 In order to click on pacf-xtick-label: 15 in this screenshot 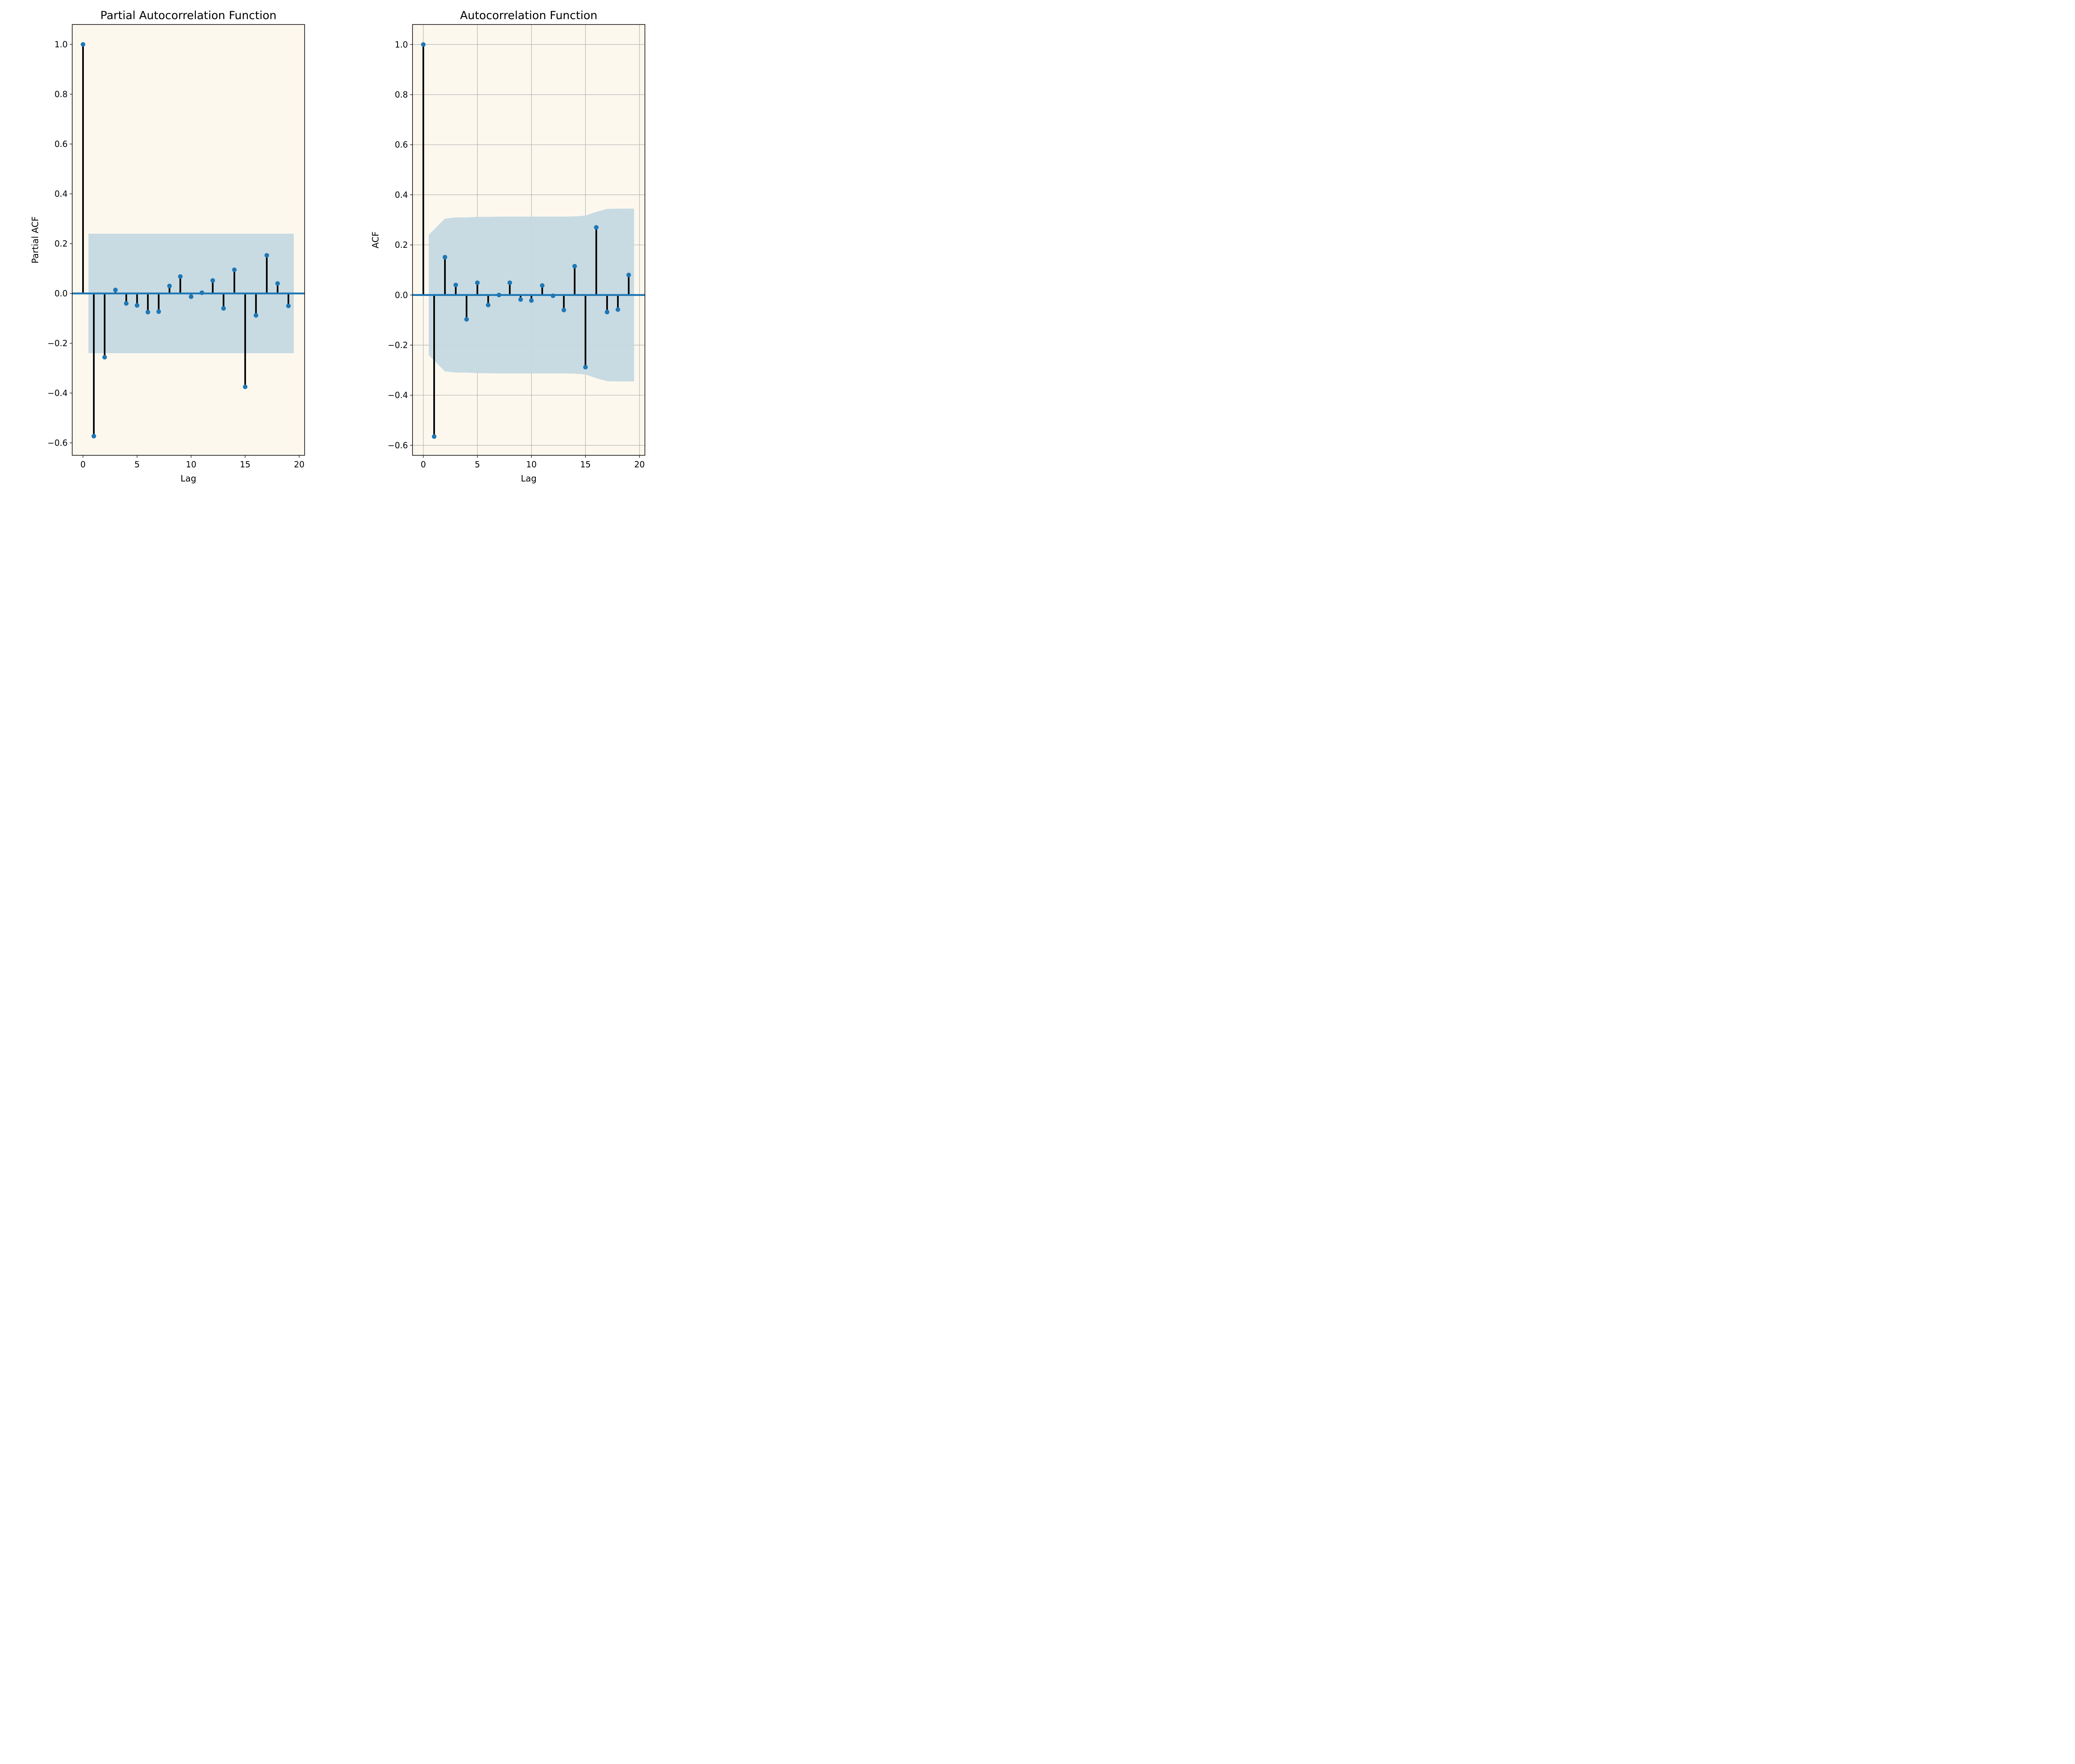, I will do `click(245, 464)`.